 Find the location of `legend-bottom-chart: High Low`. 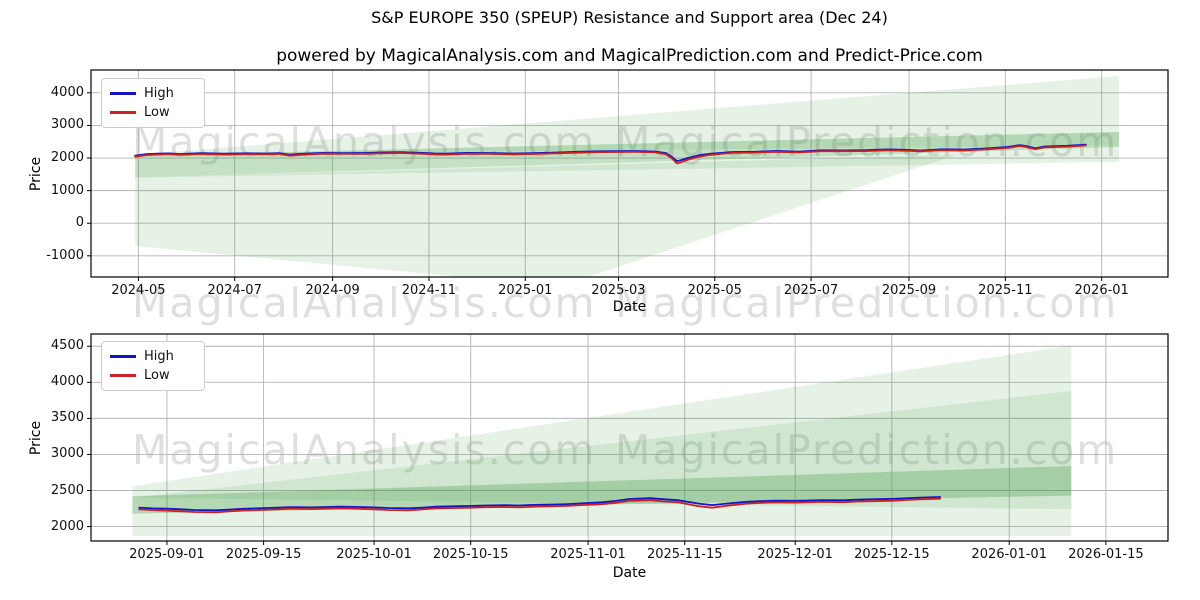

legend-bottom-chart: High Low is located at coordinates (153, 366).